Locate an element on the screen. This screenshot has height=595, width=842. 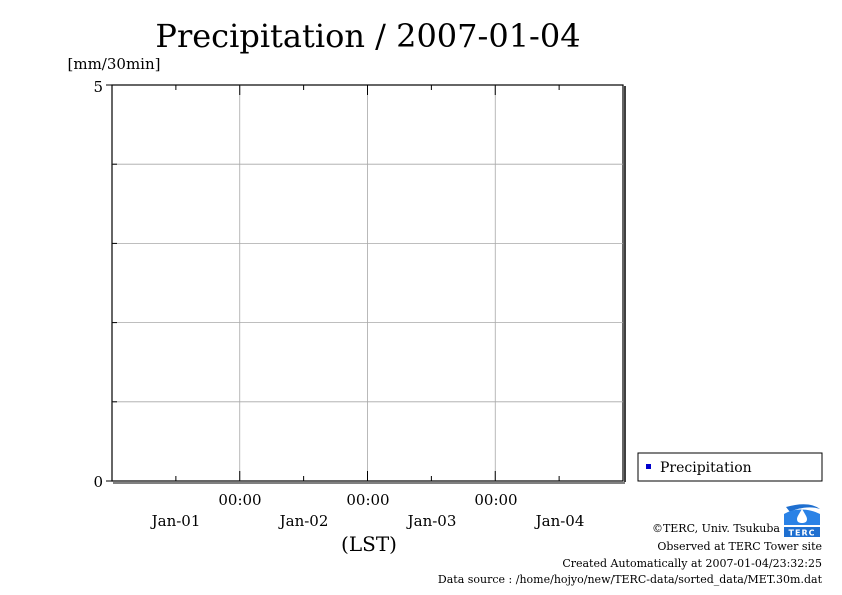
terc-logo-drop is located at coordinates (802, 516).